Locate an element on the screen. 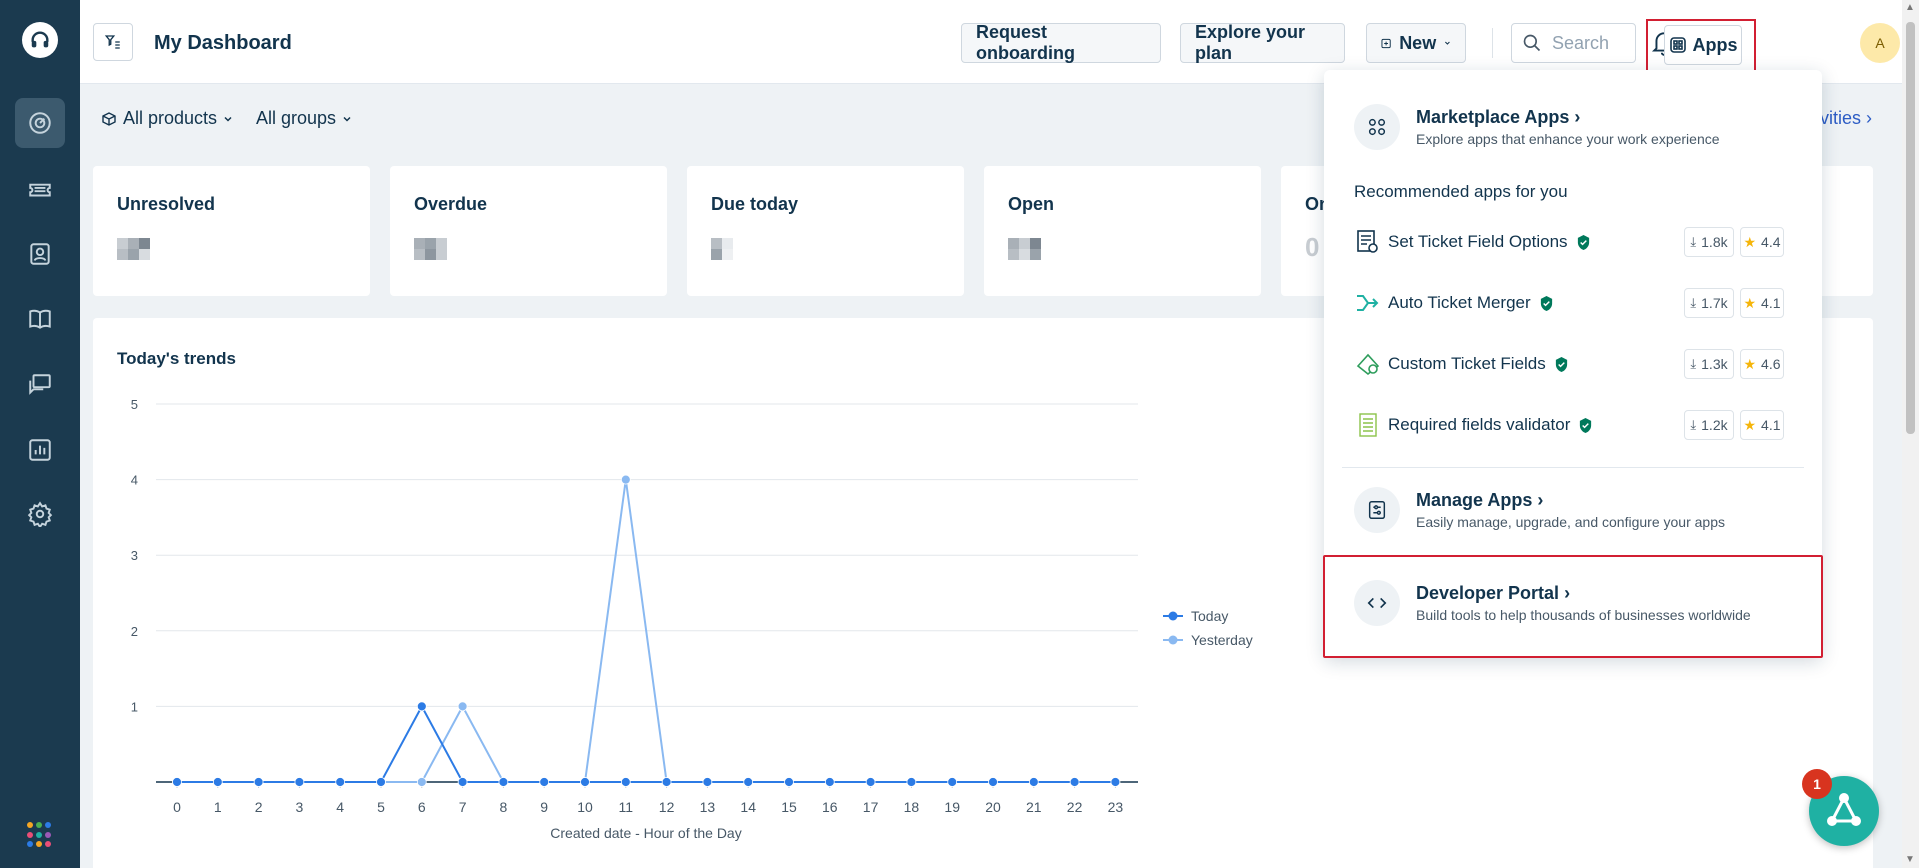 The image size is (1919, 868). marketplace-title: Marketplace Apps › is located at coordinates (1498, 117).